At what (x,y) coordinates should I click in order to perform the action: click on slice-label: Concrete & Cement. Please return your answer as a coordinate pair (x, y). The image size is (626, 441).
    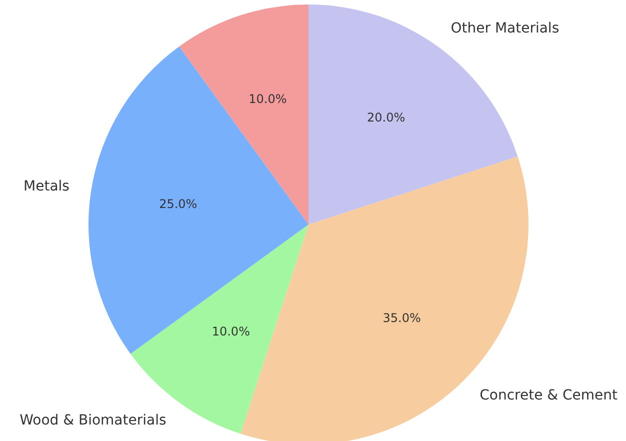
    Looking at the image, I should click on (549, 396).